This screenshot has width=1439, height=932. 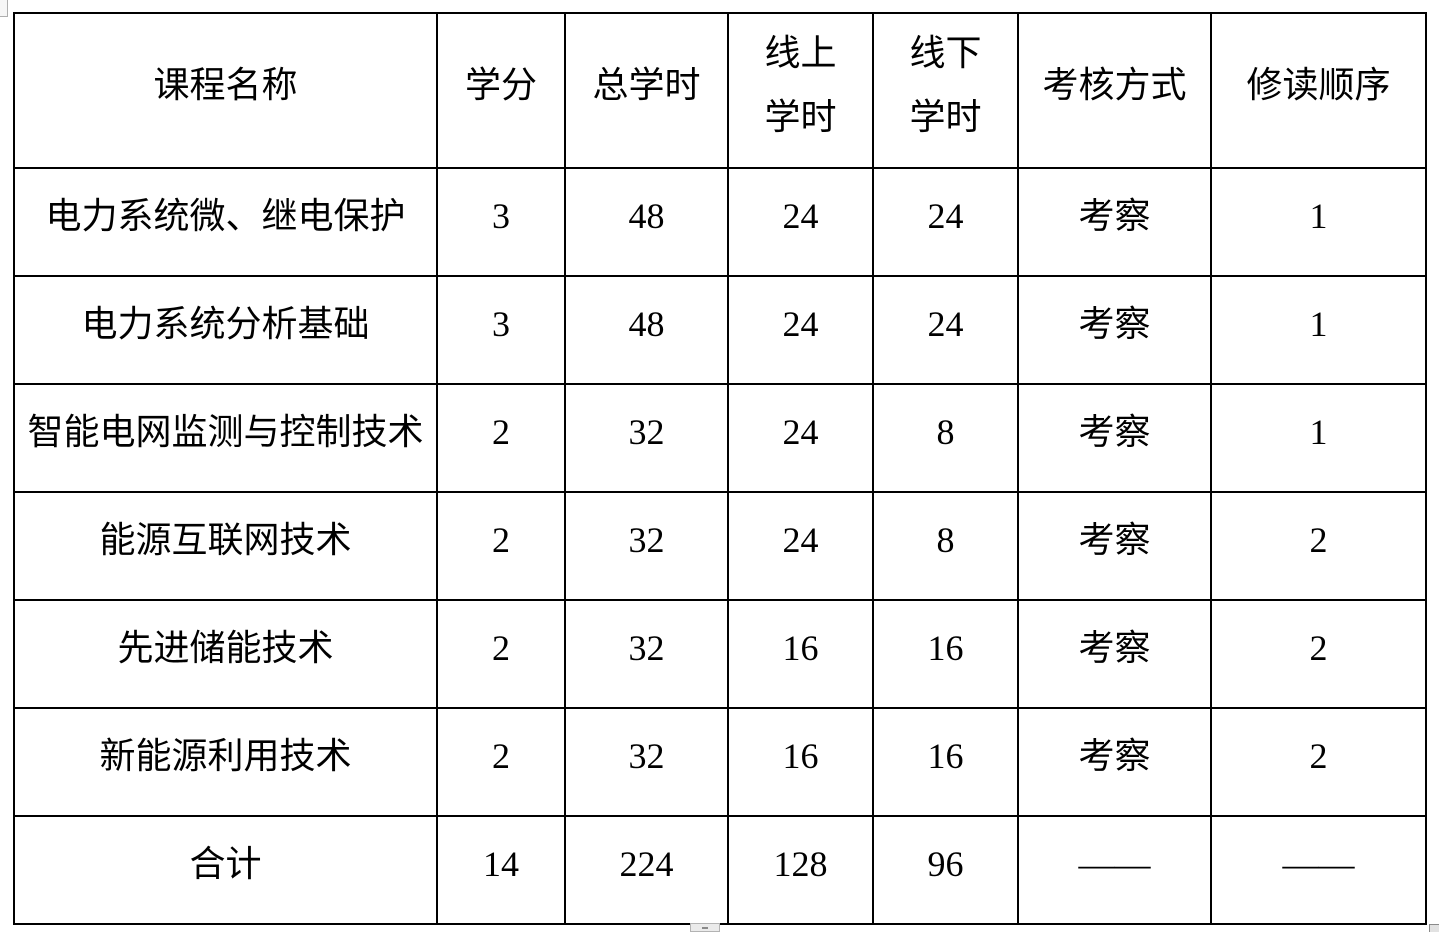 I want to click on table-row: 先进储能技术 2 32 16 16 考察 2, so click(x=720, y=654).